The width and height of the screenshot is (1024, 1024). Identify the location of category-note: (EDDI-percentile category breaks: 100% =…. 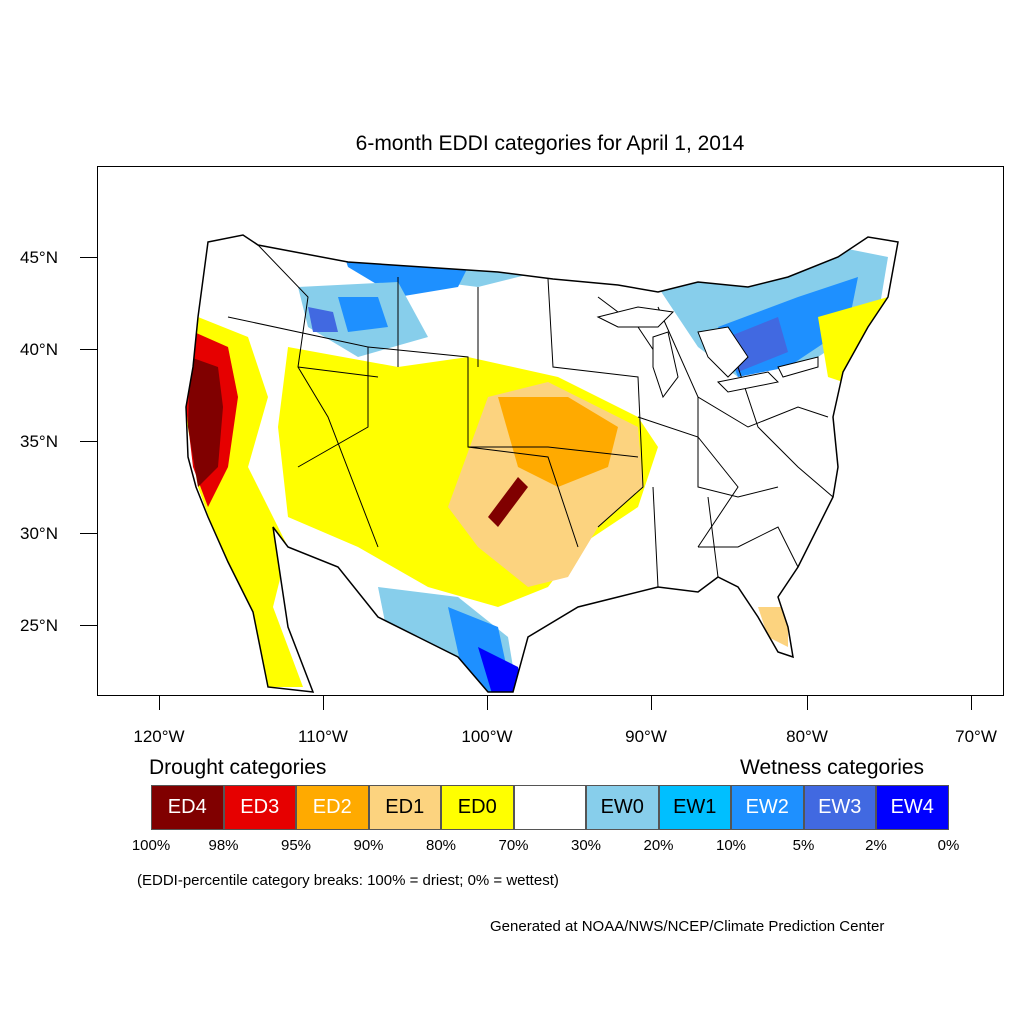
(348, 880).